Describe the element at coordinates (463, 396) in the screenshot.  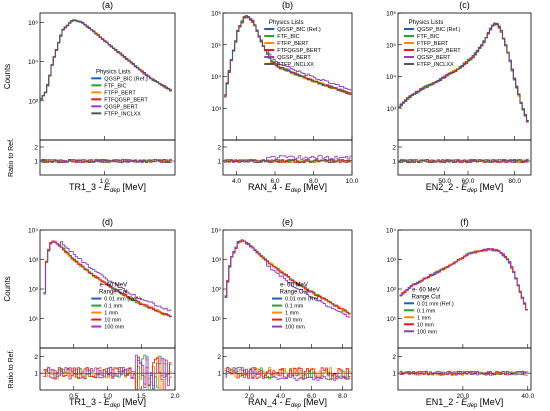
I see `x-tick-label: 20.0` at that location.